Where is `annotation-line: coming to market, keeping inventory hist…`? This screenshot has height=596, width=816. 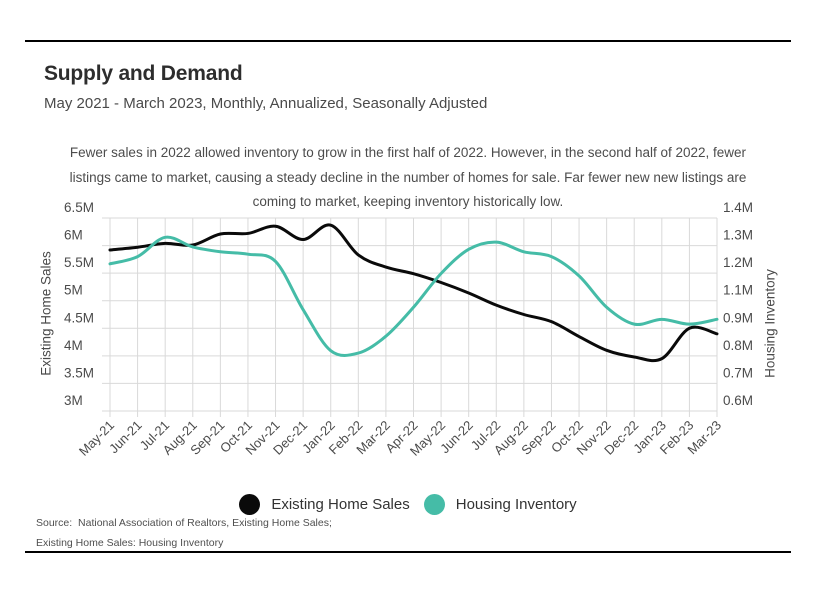 annotation-line: coming to market, keeping inventory hist… is located at coordinates (408, 202).